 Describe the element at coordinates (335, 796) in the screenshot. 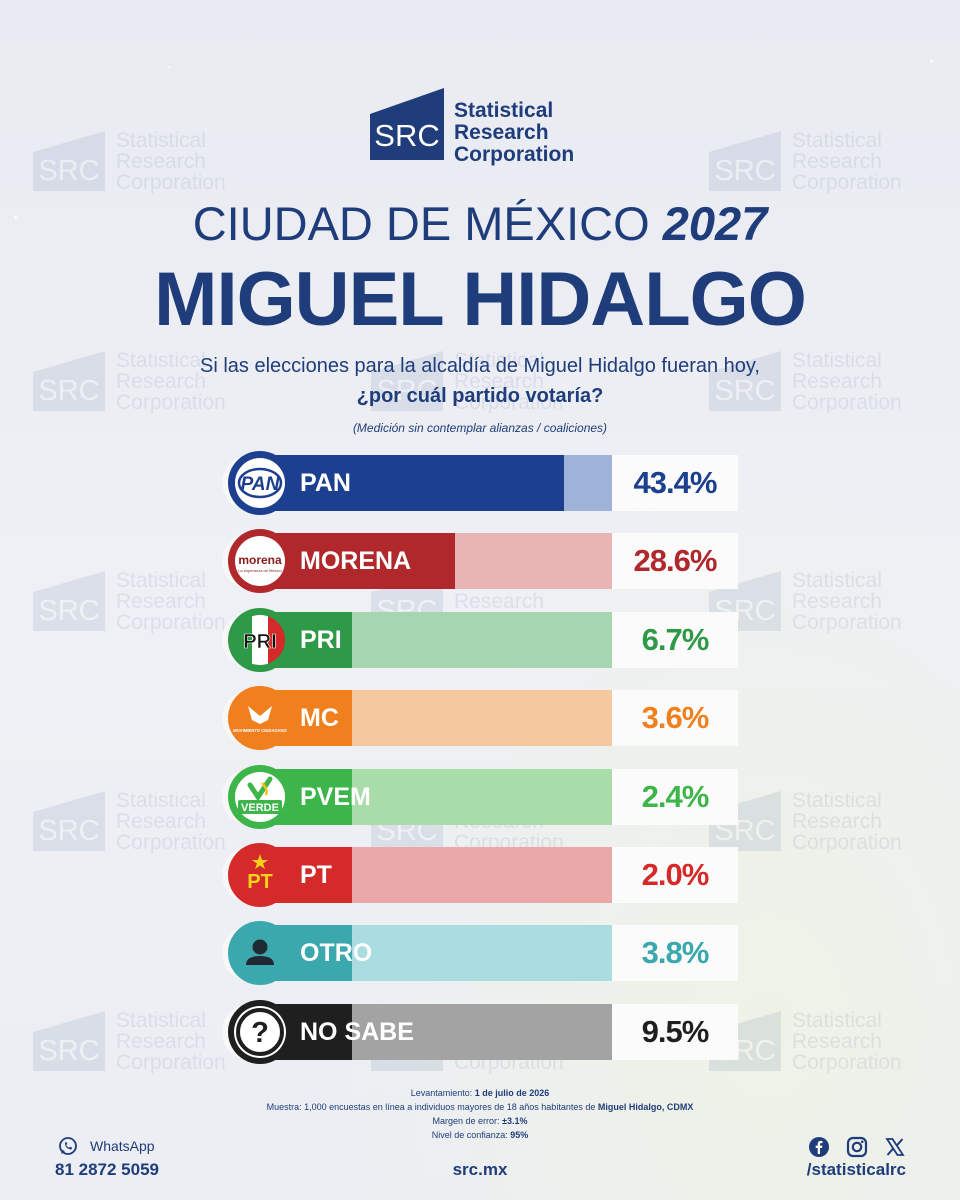

I see `category-label: PVEM` at that location.